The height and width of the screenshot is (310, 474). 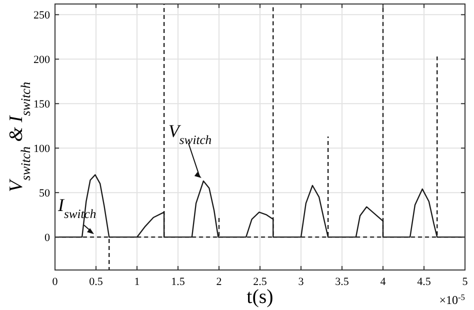 I want to click on y-tick-label: 0, so click(x=47, y=238).